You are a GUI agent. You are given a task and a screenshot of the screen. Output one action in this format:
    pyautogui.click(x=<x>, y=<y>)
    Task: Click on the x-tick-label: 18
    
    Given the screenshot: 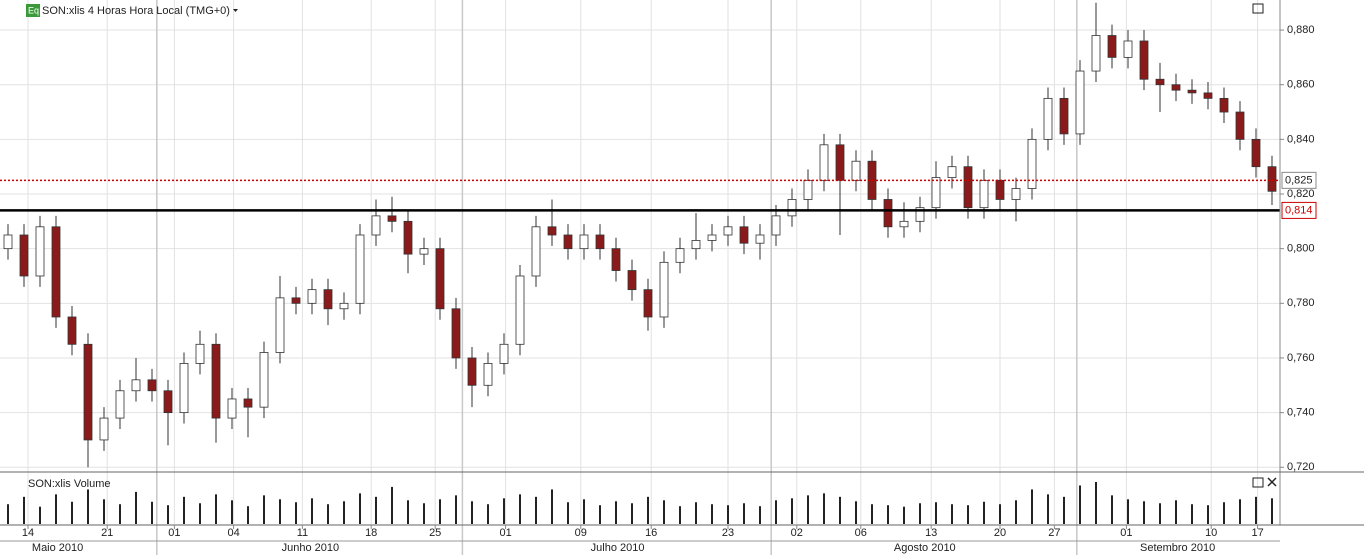 What is the action you would take?
    pyautogui.click(x=371, y=533)
    